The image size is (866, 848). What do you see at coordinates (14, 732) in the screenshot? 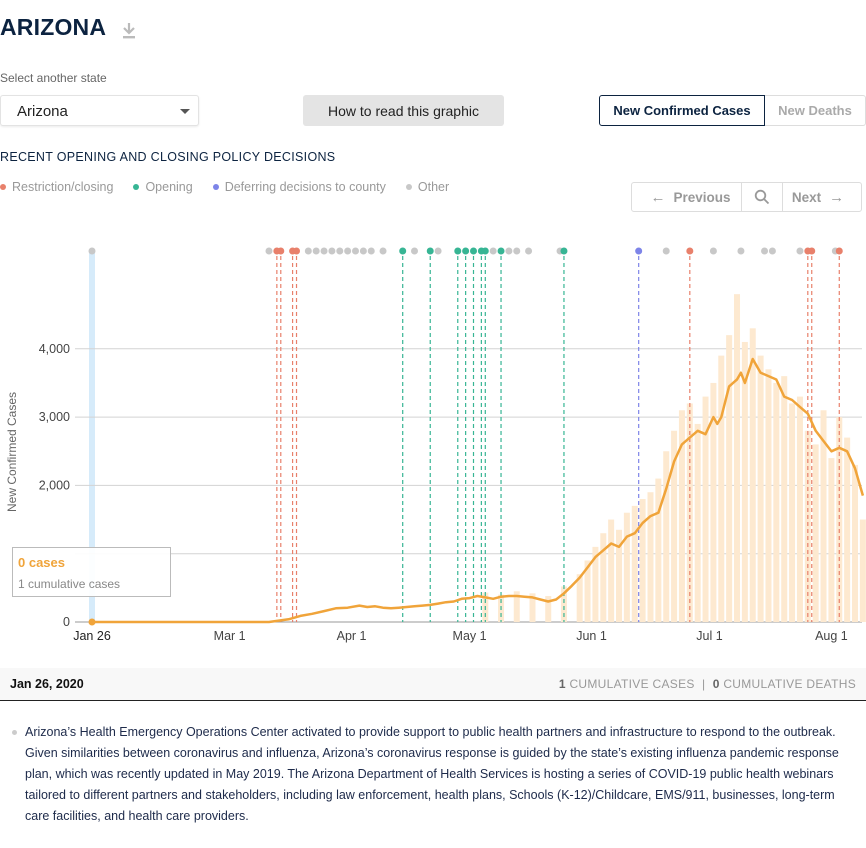
I see `description-bullet` at bounding box center [14, 732].